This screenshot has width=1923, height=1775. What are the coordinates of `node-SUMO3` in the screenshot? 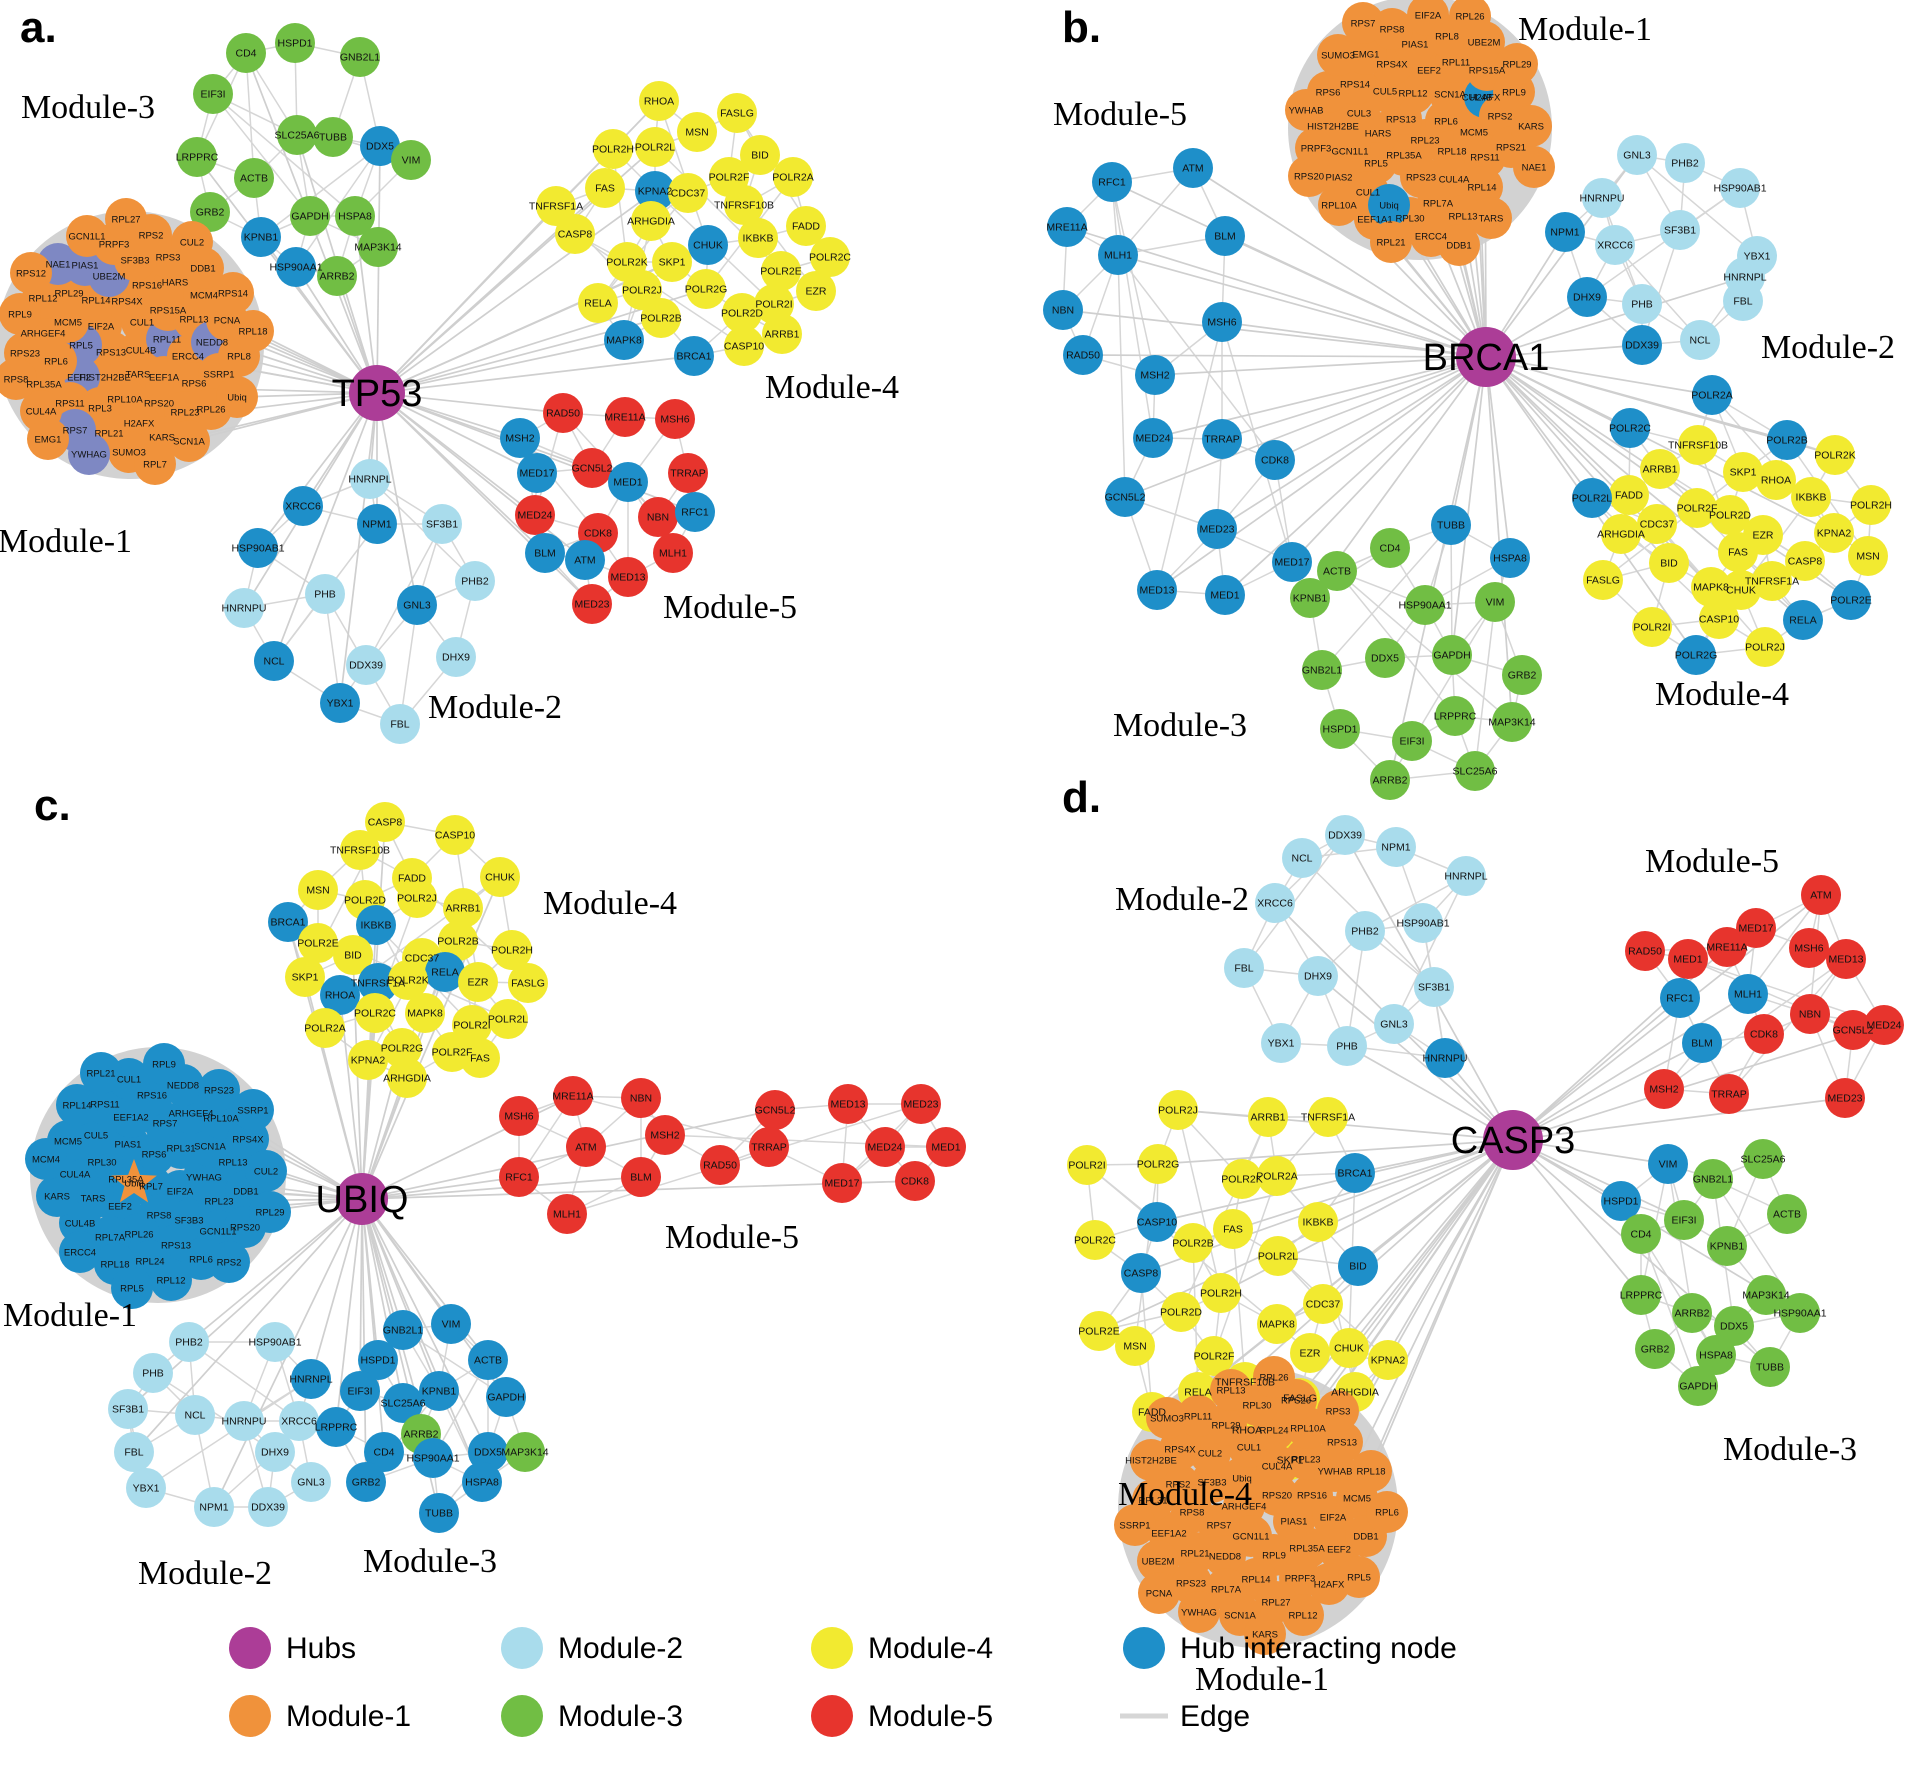 It's located at (1338, 55).